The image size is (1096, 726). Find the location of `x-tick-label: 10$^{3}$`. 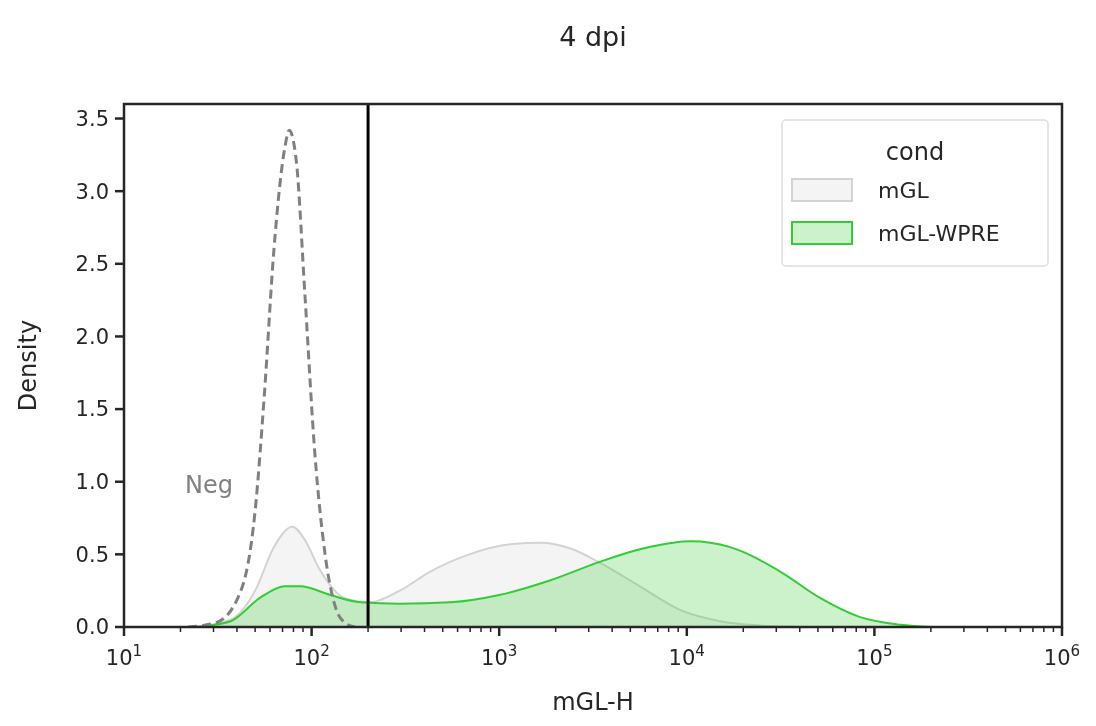

x-tick-label: 10$^{3}$ is located at coordinates (499, 656).